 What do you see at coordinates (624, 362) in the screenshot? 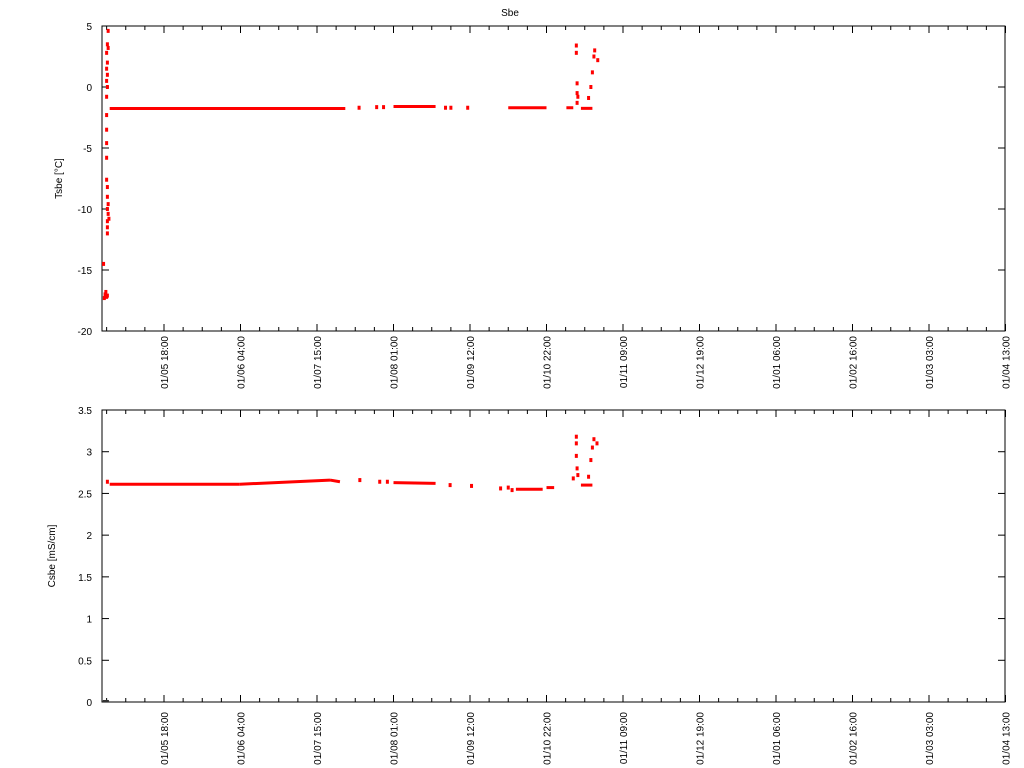
I see `x-tick-label: 01/11 09:00` at bounding box center [624, 362].